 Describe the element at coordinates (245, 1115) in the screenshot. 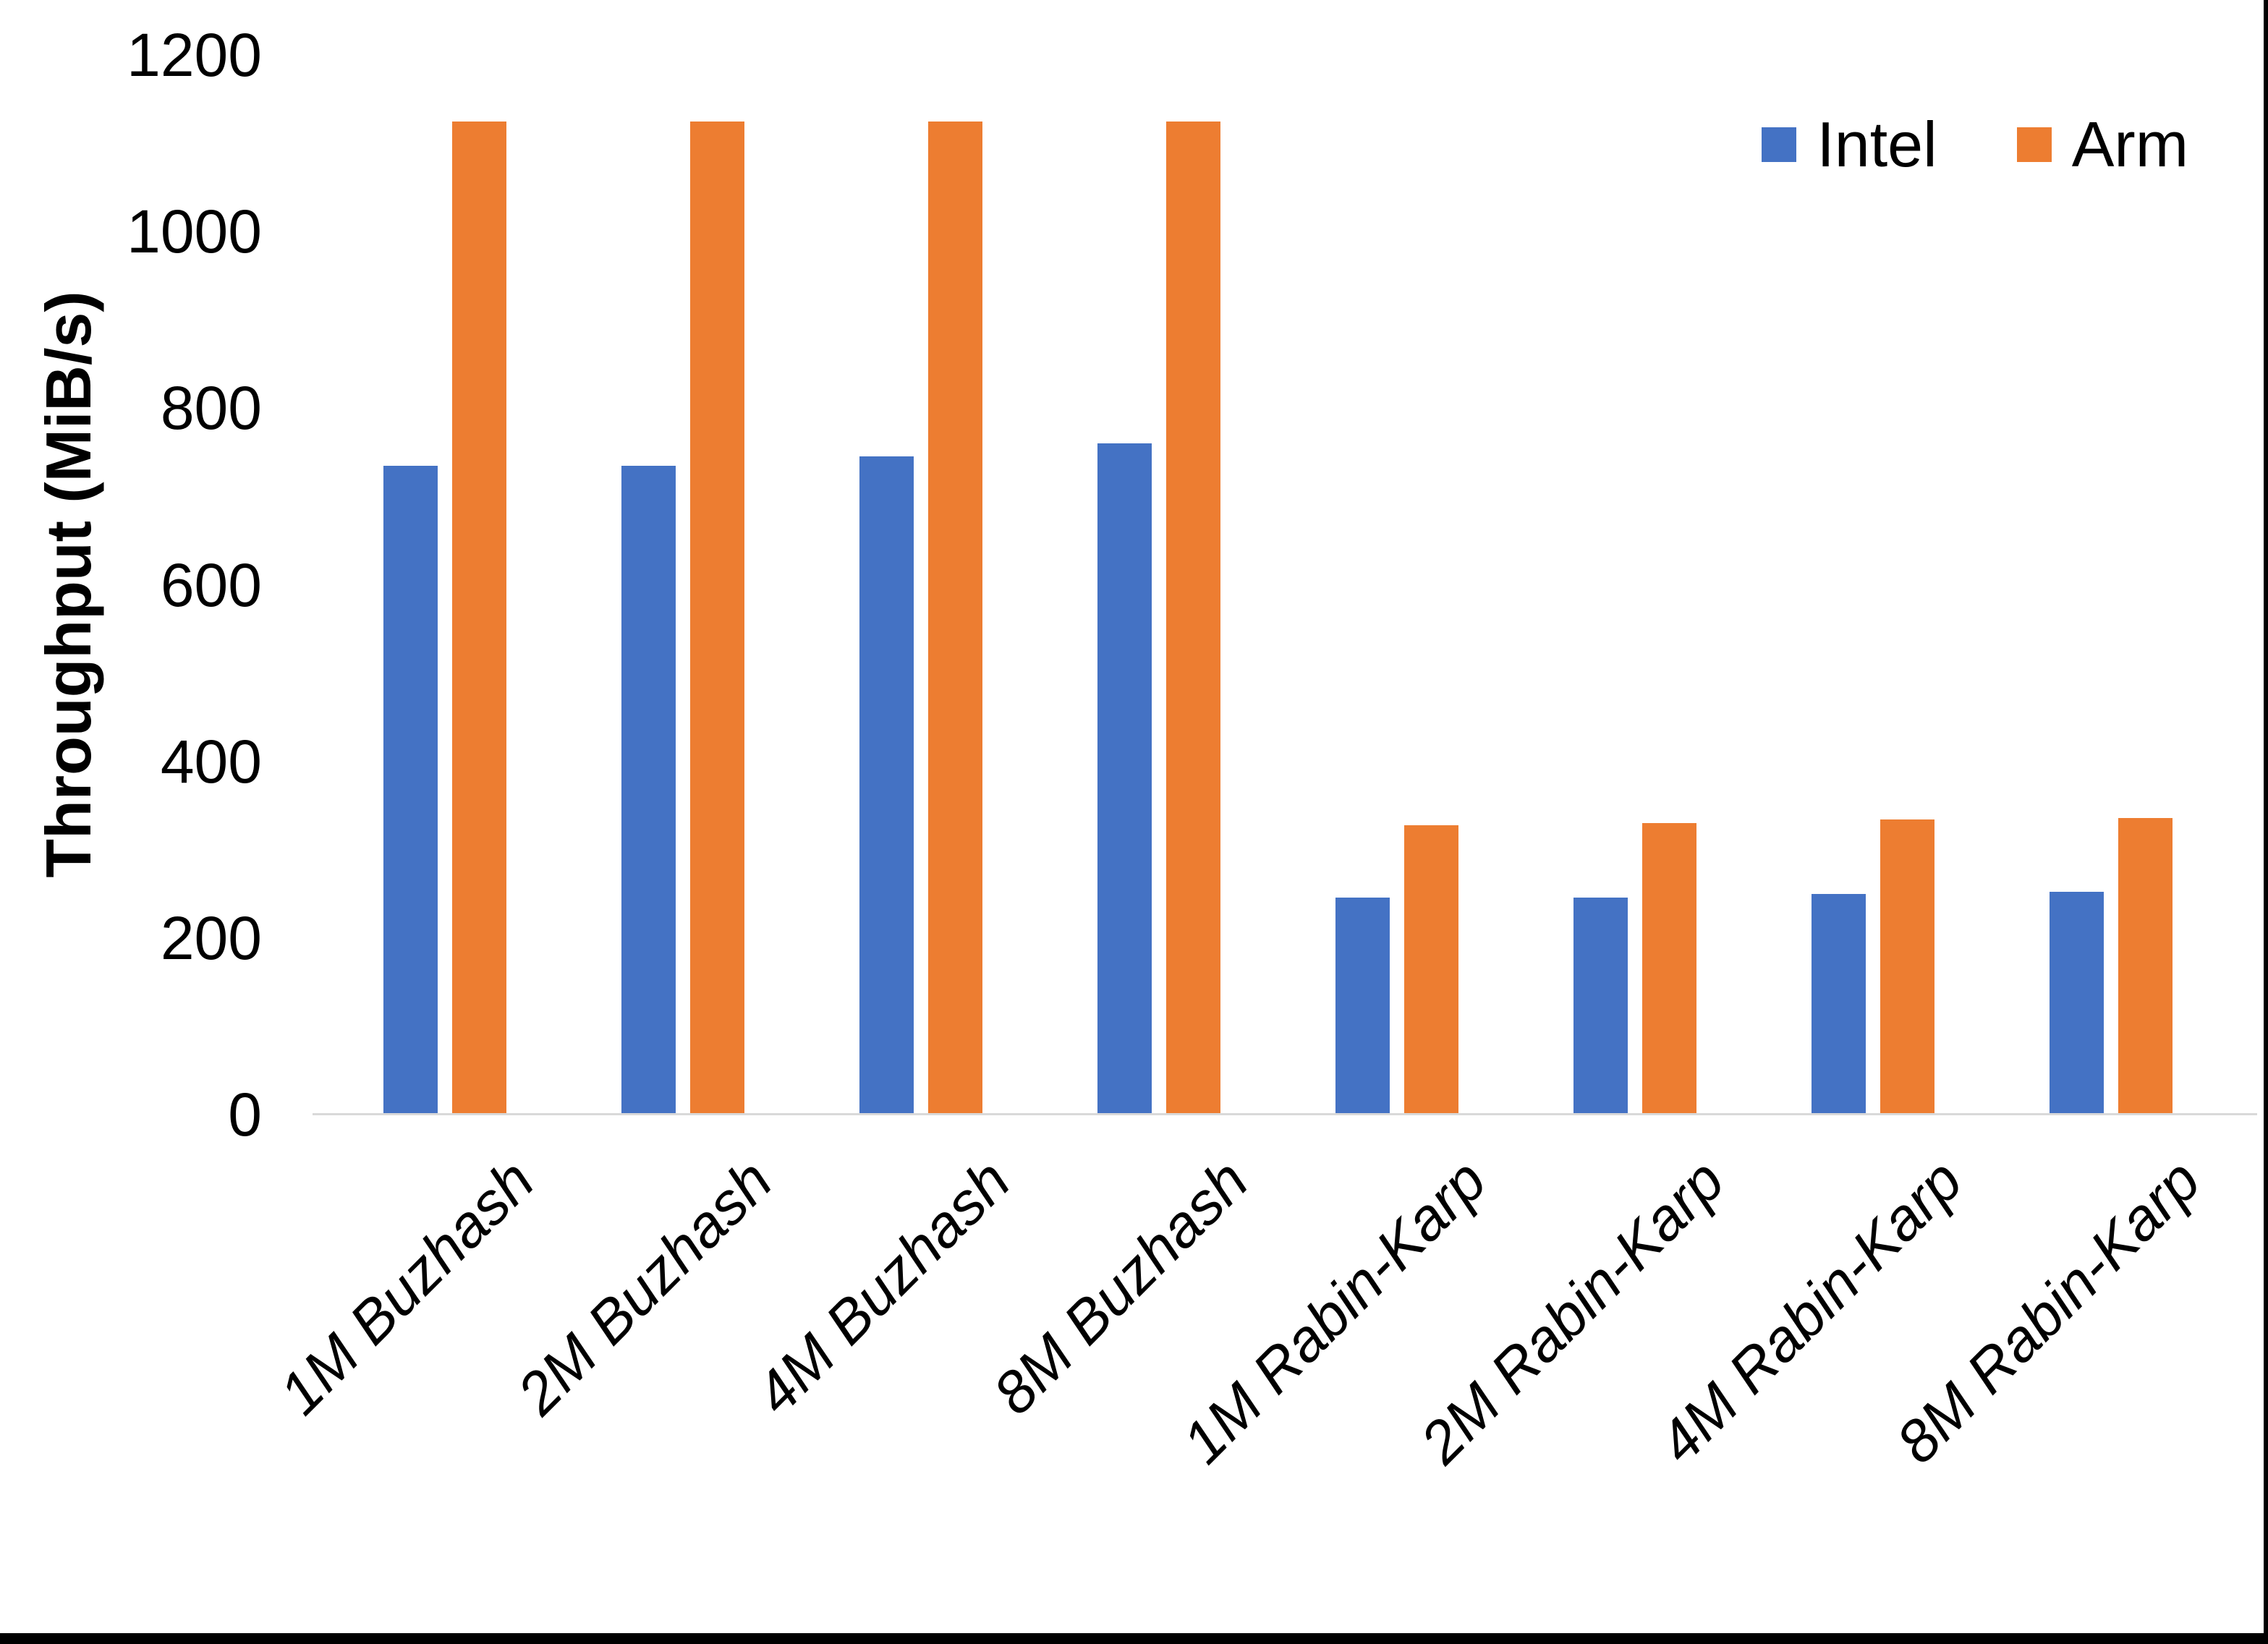

I see `y-tick-label: 0` at that location.